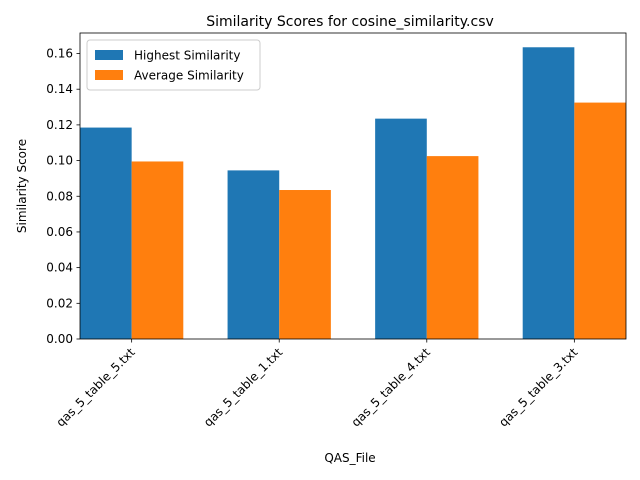  Describe the element at coordinates (243, 387) in the screenshot. I see `x-tick-label: qas_5_table_1.txt` at that location.